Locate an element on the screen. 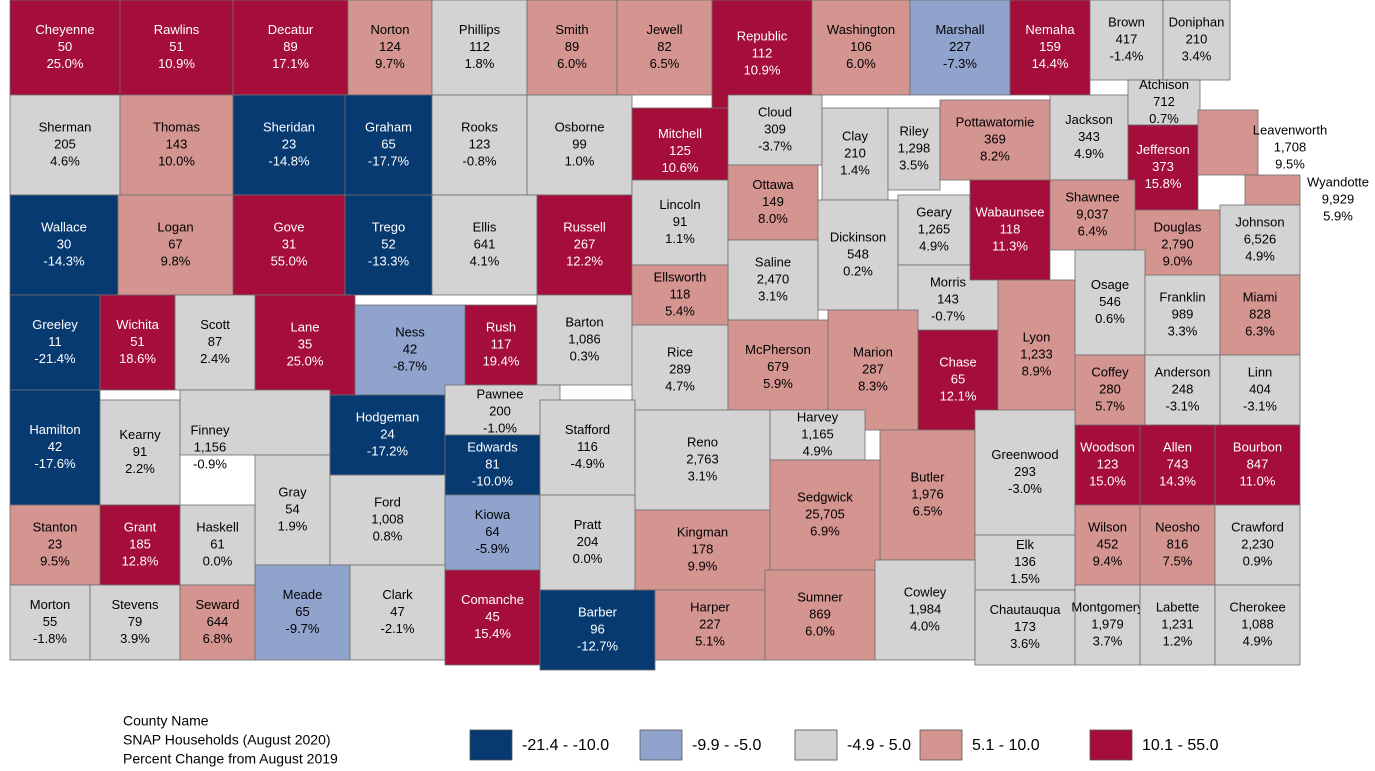 The width and height of the screenshot is (1375, 771). county: Wallace 30 -14.3% is located at coordinates (64, 245).